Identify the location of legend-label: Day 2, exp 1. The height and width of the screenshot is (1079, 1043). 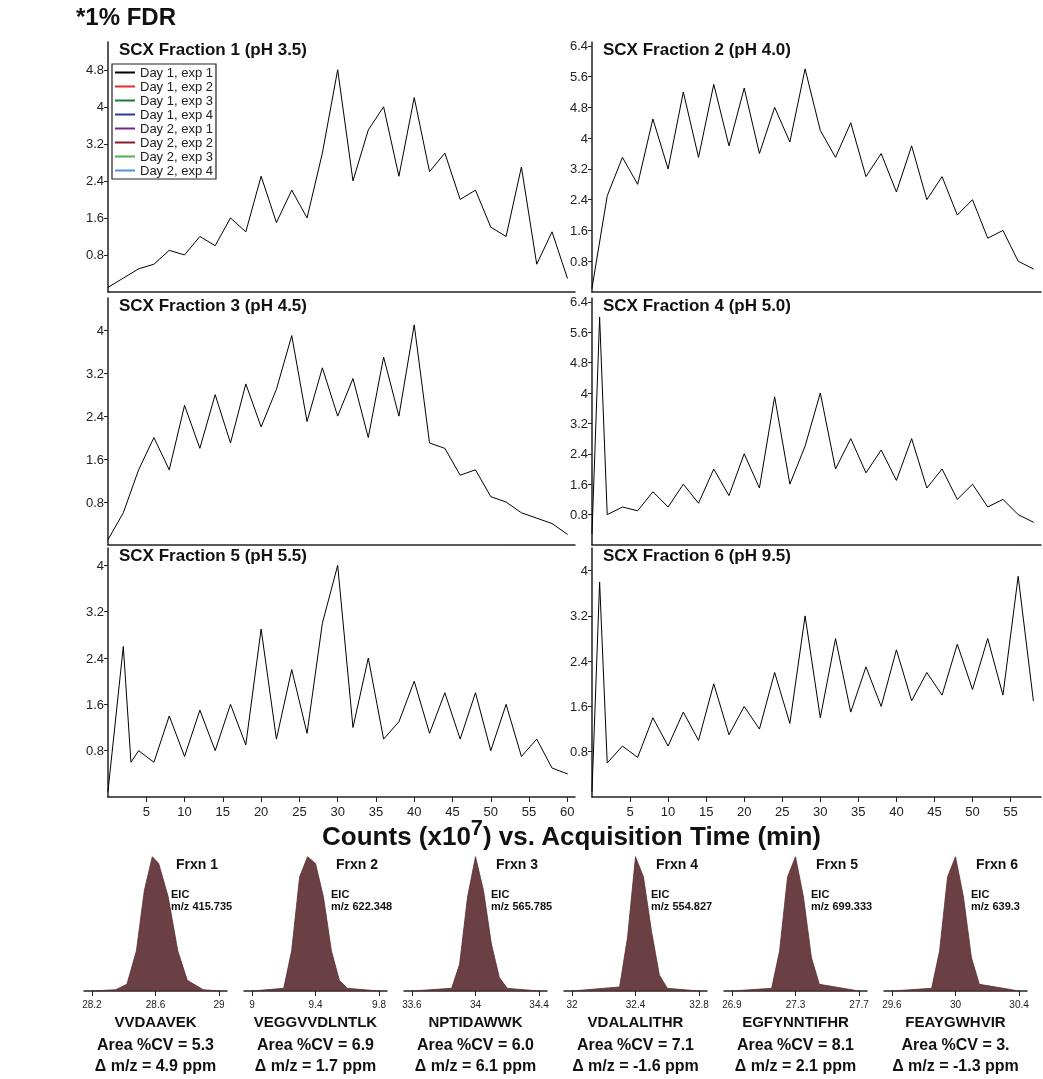
(176, 128).